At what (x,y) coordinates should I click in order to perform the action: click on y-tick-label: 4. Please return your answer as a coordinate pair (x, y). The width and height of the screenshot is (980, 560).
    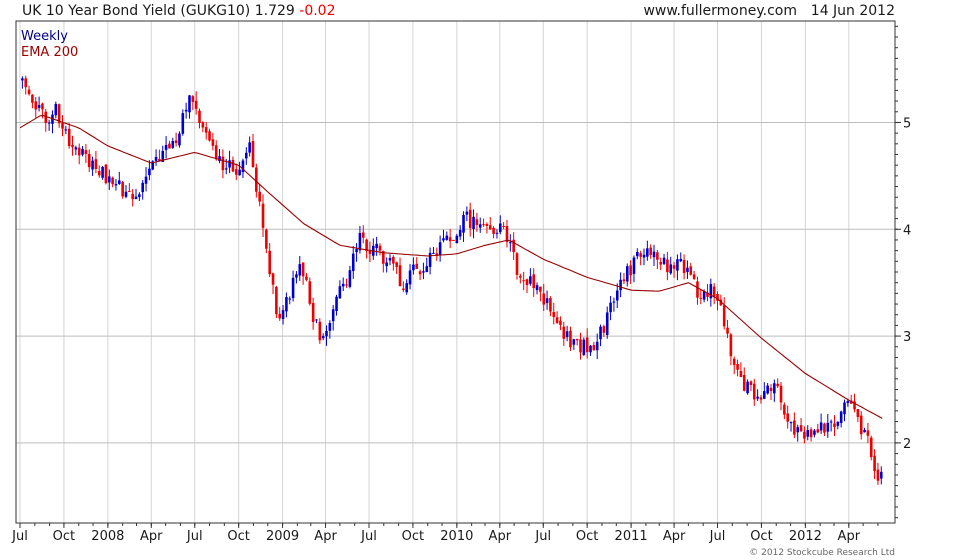
    Looking at the image, I should click on (907, 230).